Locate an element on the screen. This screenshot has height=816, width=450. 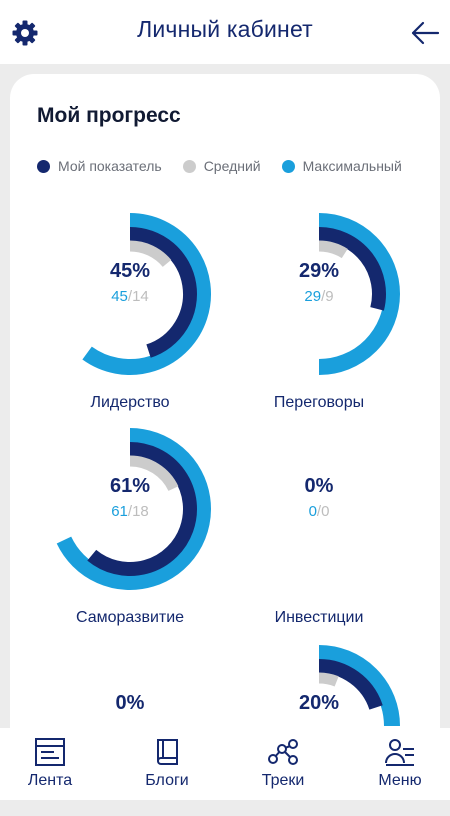
legend-item-mine: Мой показатель is located at coordinates (99, 166).